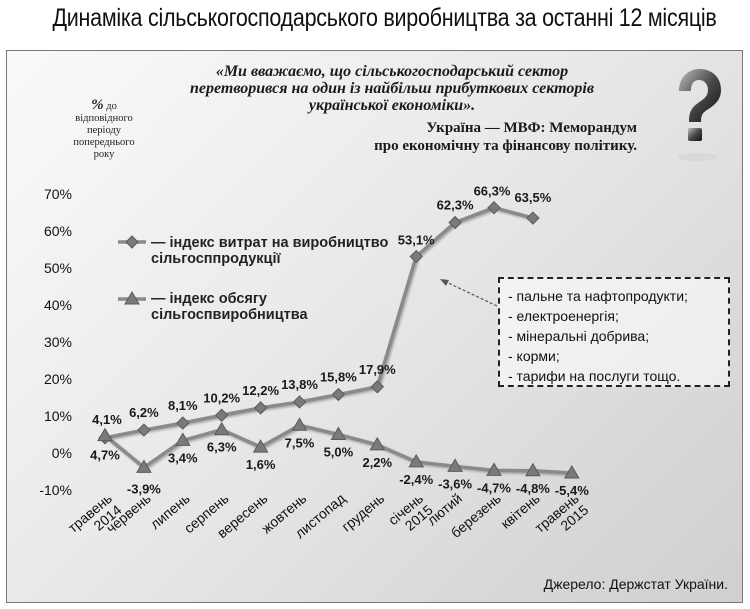 Image resolution: width=750 pixels, height=609 pixels. What do you see at coordinates (492, 191) in the screenshot?
I see `data-label: 66,3%` at bounding box center [492, 191].